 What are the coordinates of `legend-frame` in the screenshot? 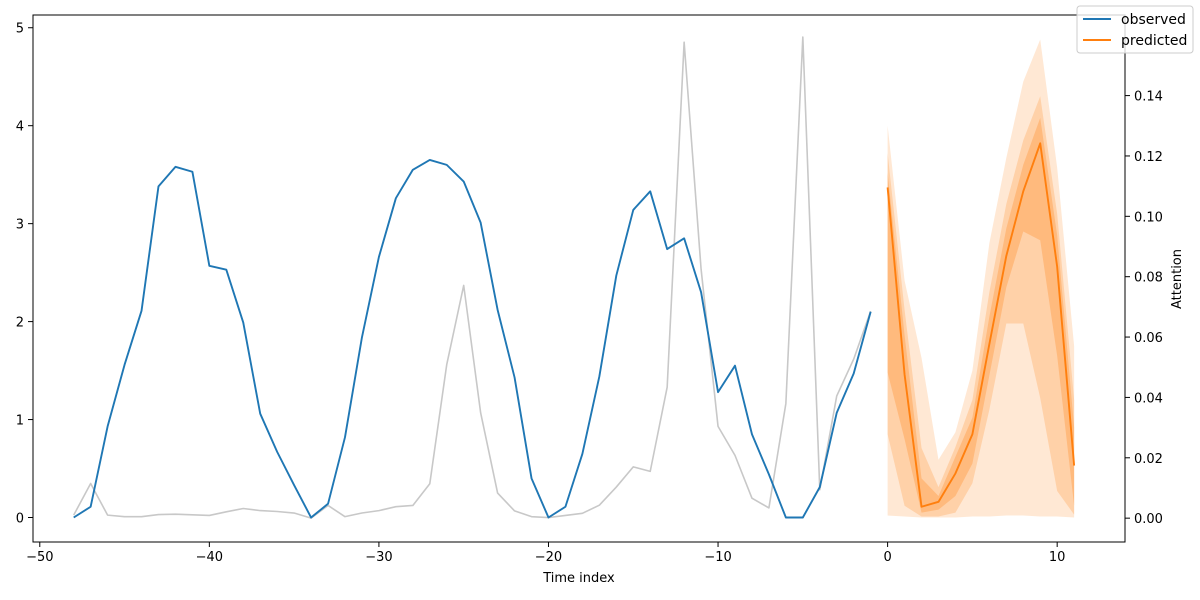 It's located at (1135, 29).